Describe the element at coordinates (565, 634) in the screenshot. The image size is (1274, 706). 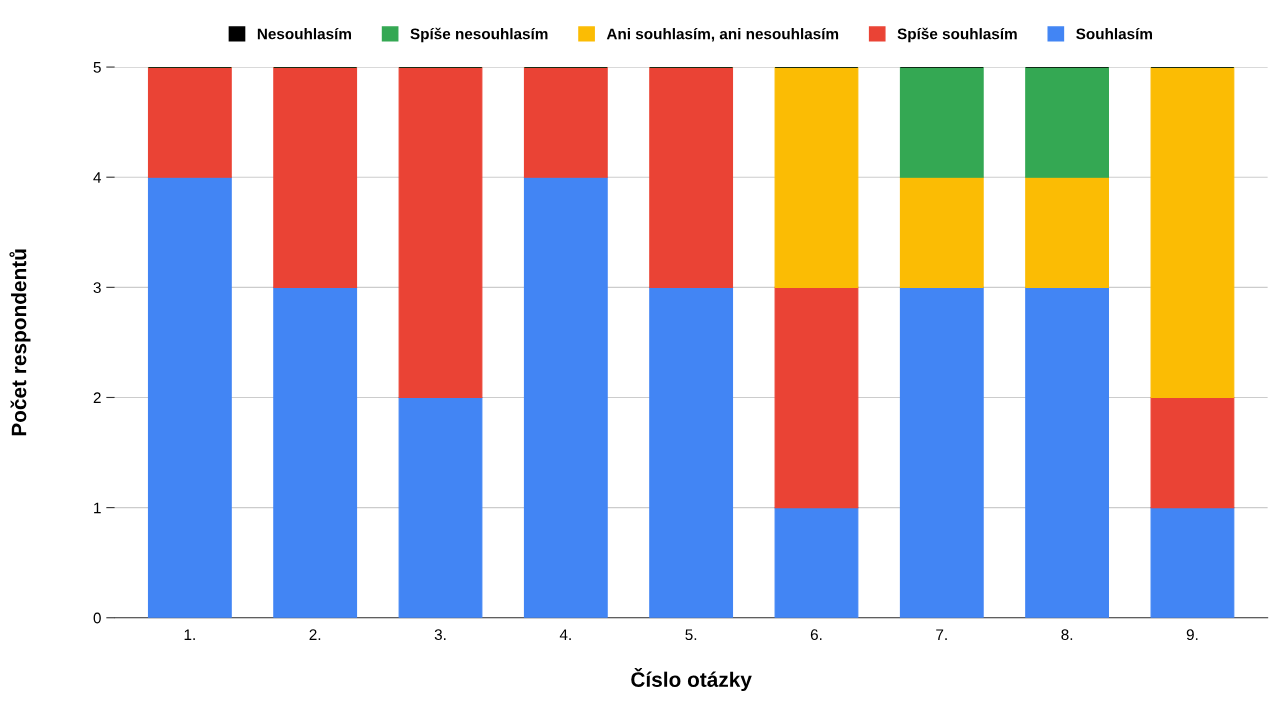
I see `x-tick-label: 4.` at that location.